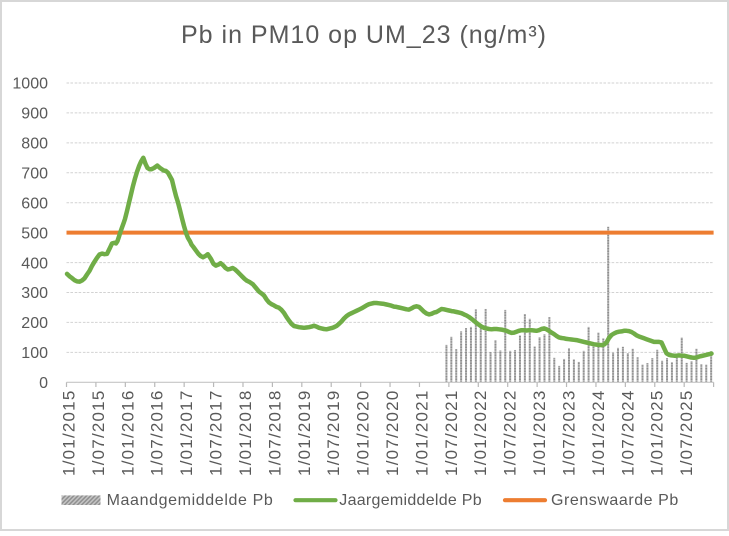 This screenshot has width=729, height=536. I want to click on svg-text: 1/01/2024, so click(598, 433).